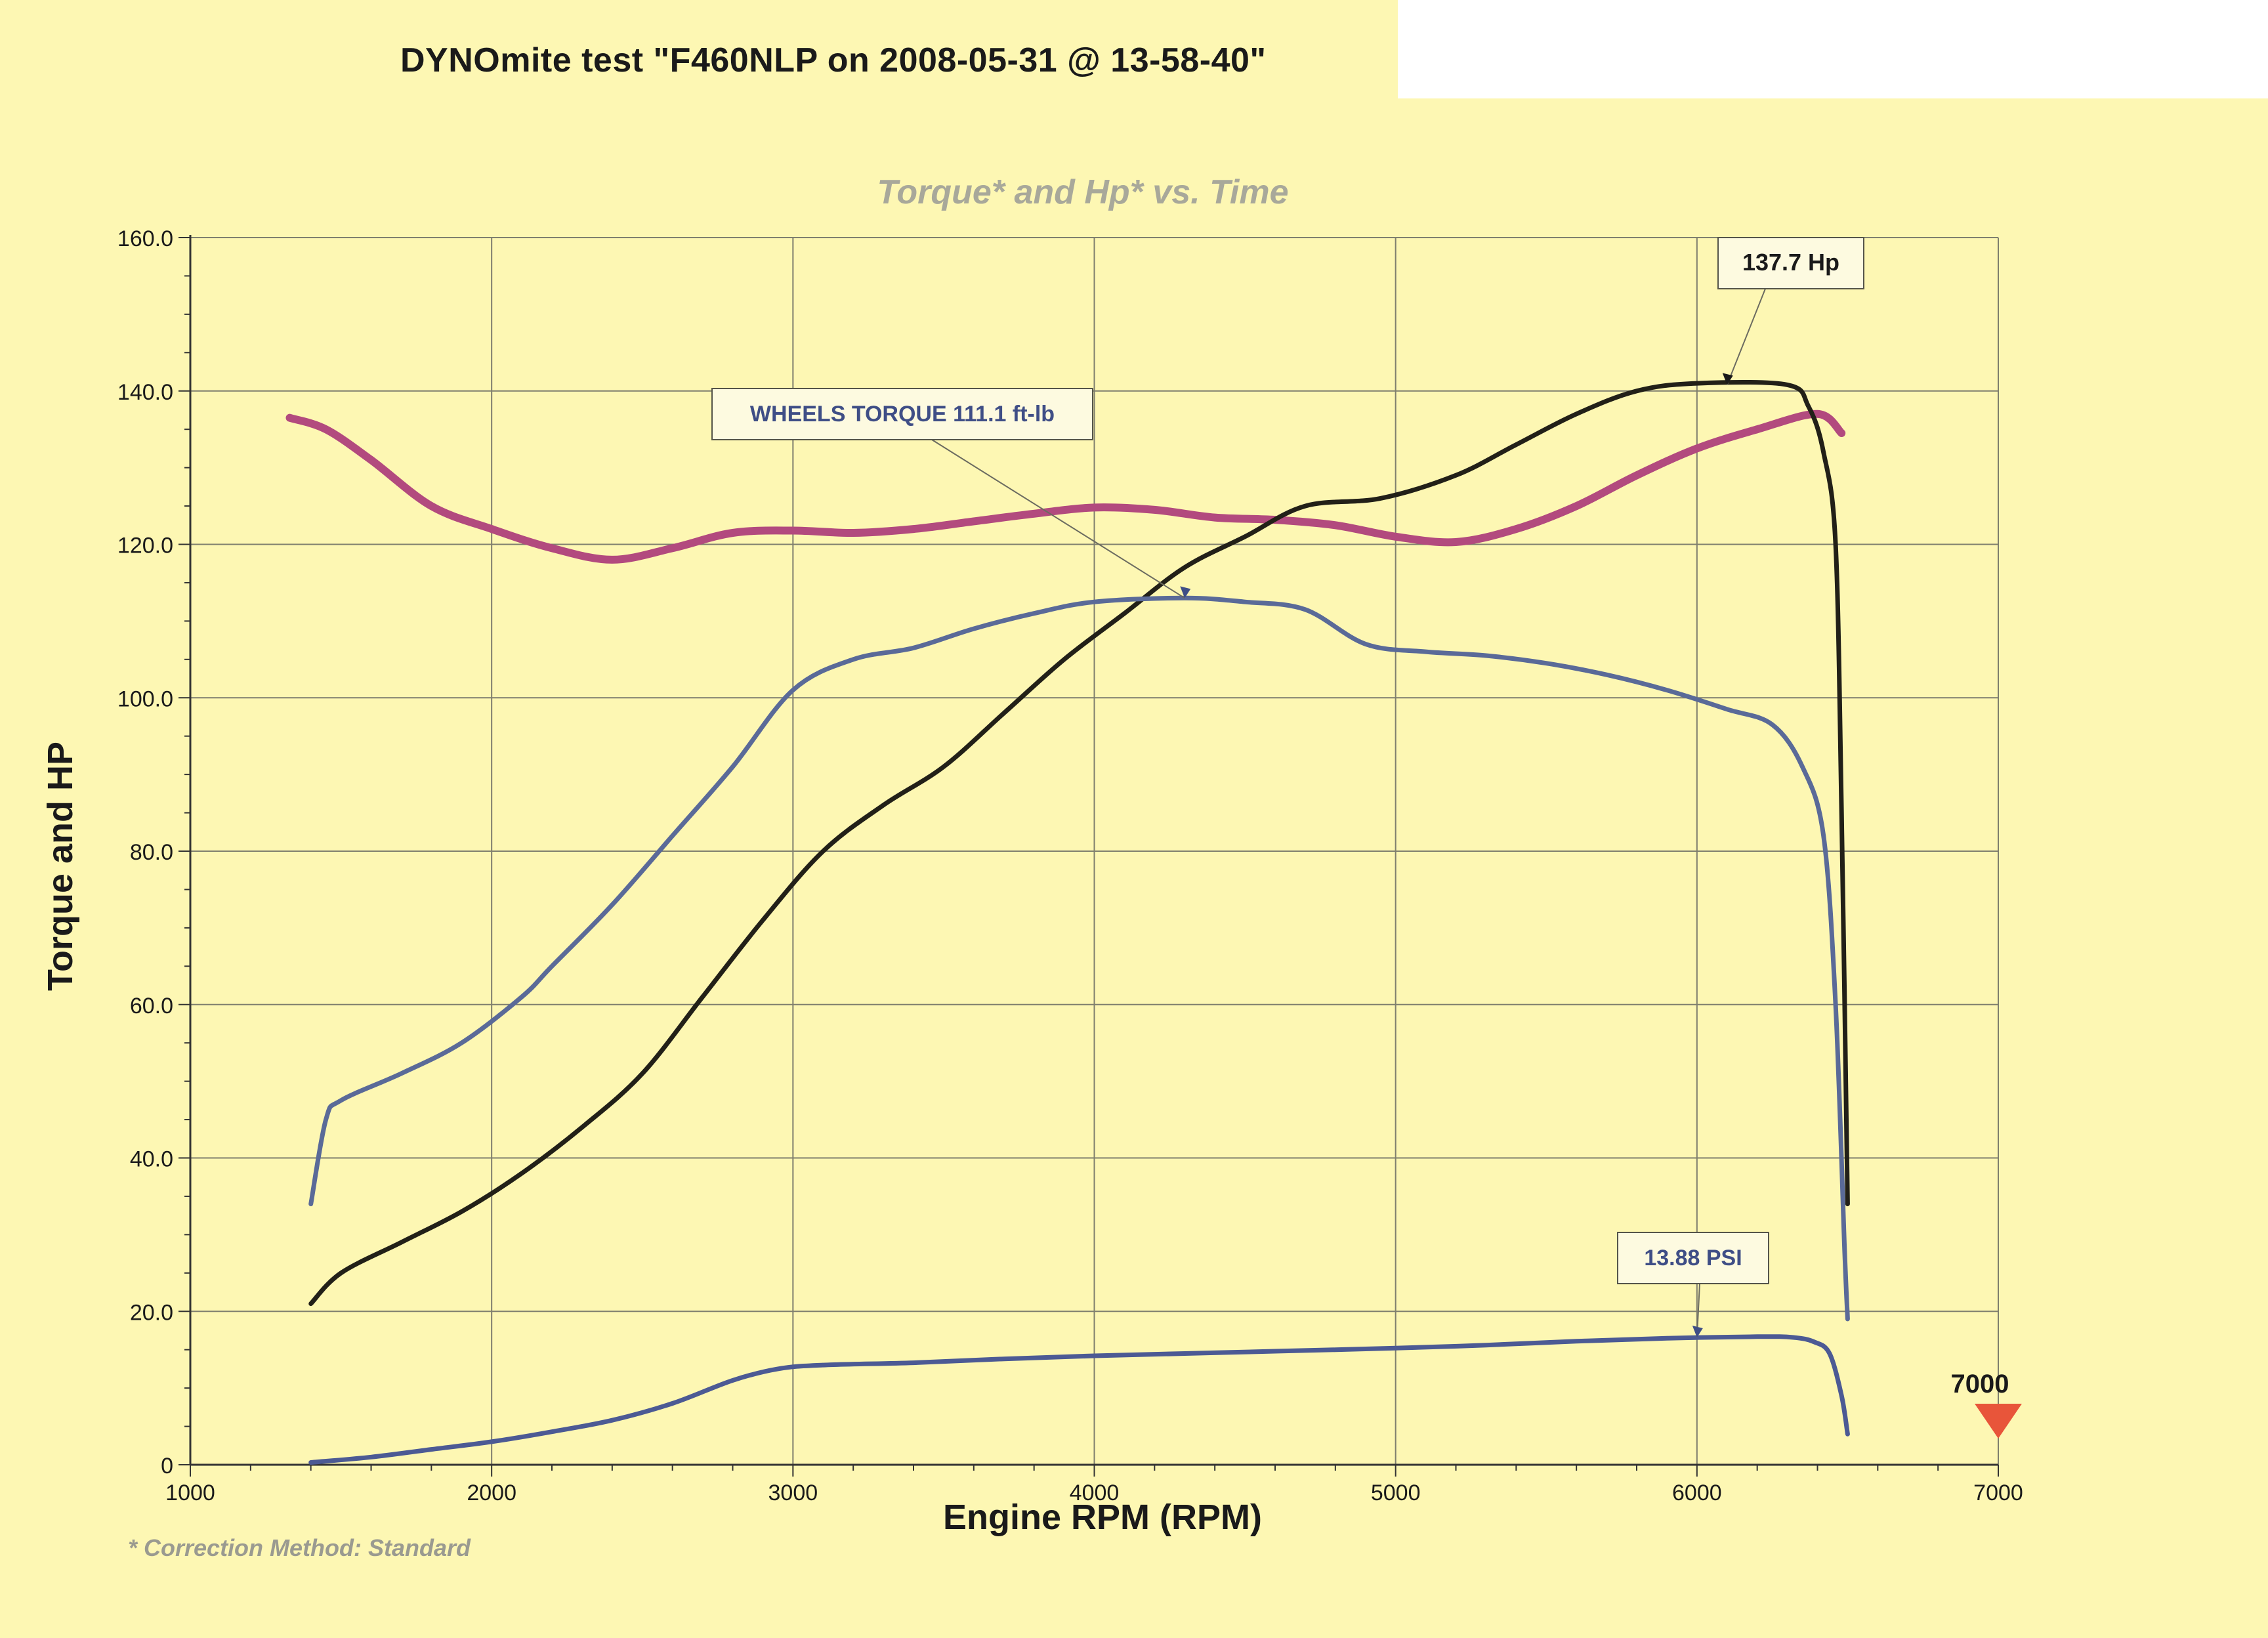 Image resolution: width=2268 pixels, height=1638 pixels. Describe the element at coordinates (1082, 192) in the screenshot. I see `chart-title: Torque* and Hp* vs. Time` at that location.